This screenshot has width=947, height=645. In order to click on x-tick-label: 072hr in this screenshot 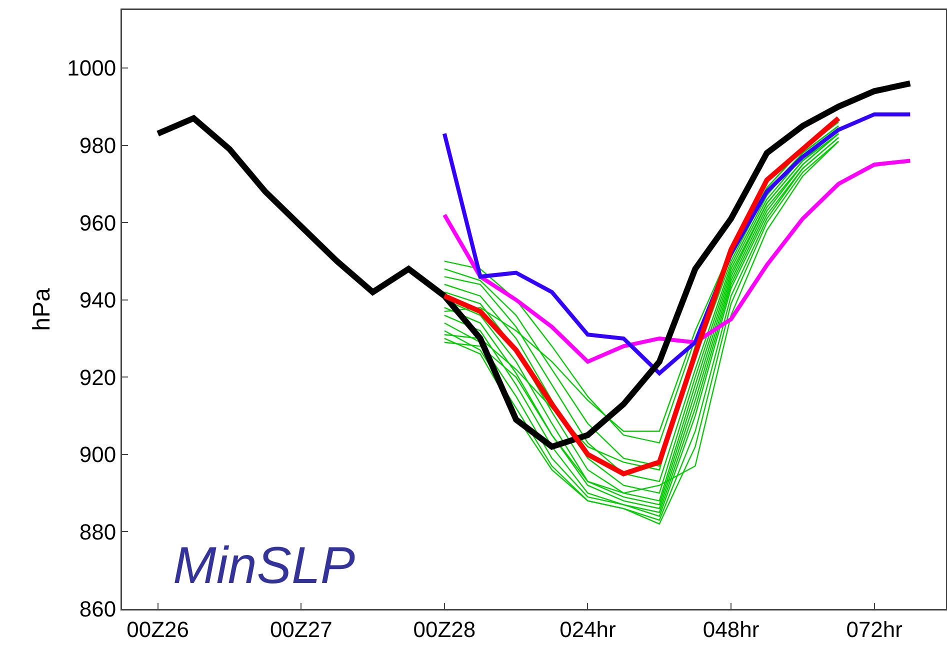, I will do `click(874, 629)`.